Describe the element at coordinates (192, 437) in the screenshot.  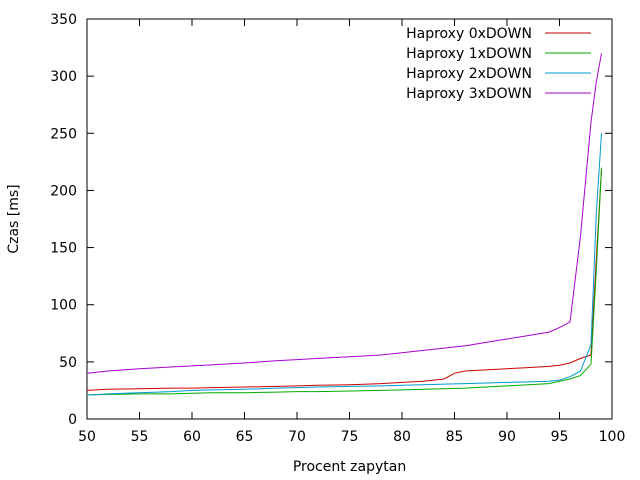
I see `x-tick-label: 60` at that location.